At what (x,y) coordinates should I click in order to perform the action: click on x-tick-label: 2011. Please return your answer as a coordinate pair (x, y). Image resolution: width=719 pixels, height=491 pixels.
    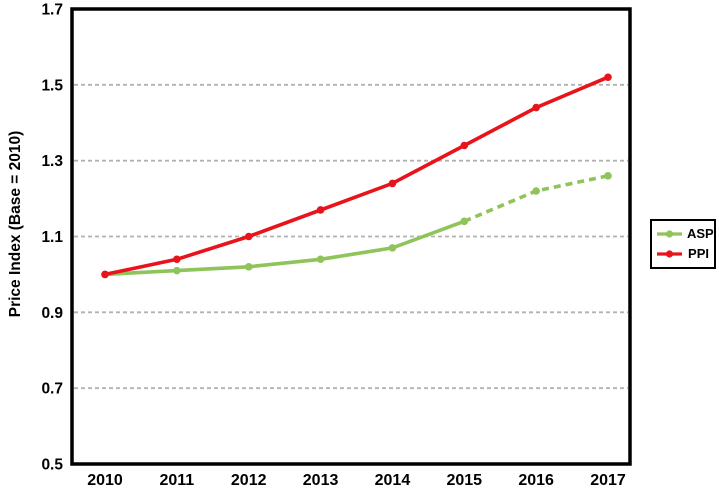
    Looking at the image, I should click on (176, 480).